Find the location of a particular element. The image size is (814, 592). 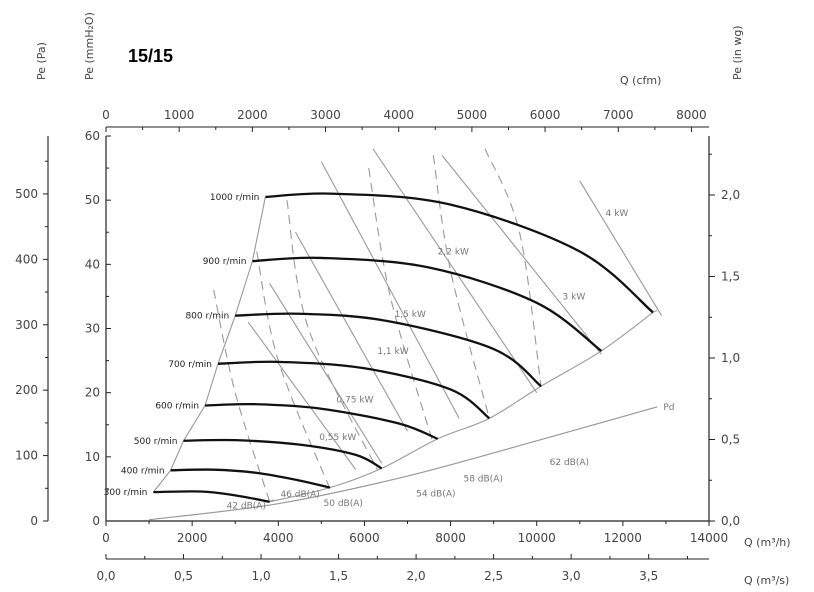

sound-line-label: 46 dB(A) is located at coordinates (299, 495).